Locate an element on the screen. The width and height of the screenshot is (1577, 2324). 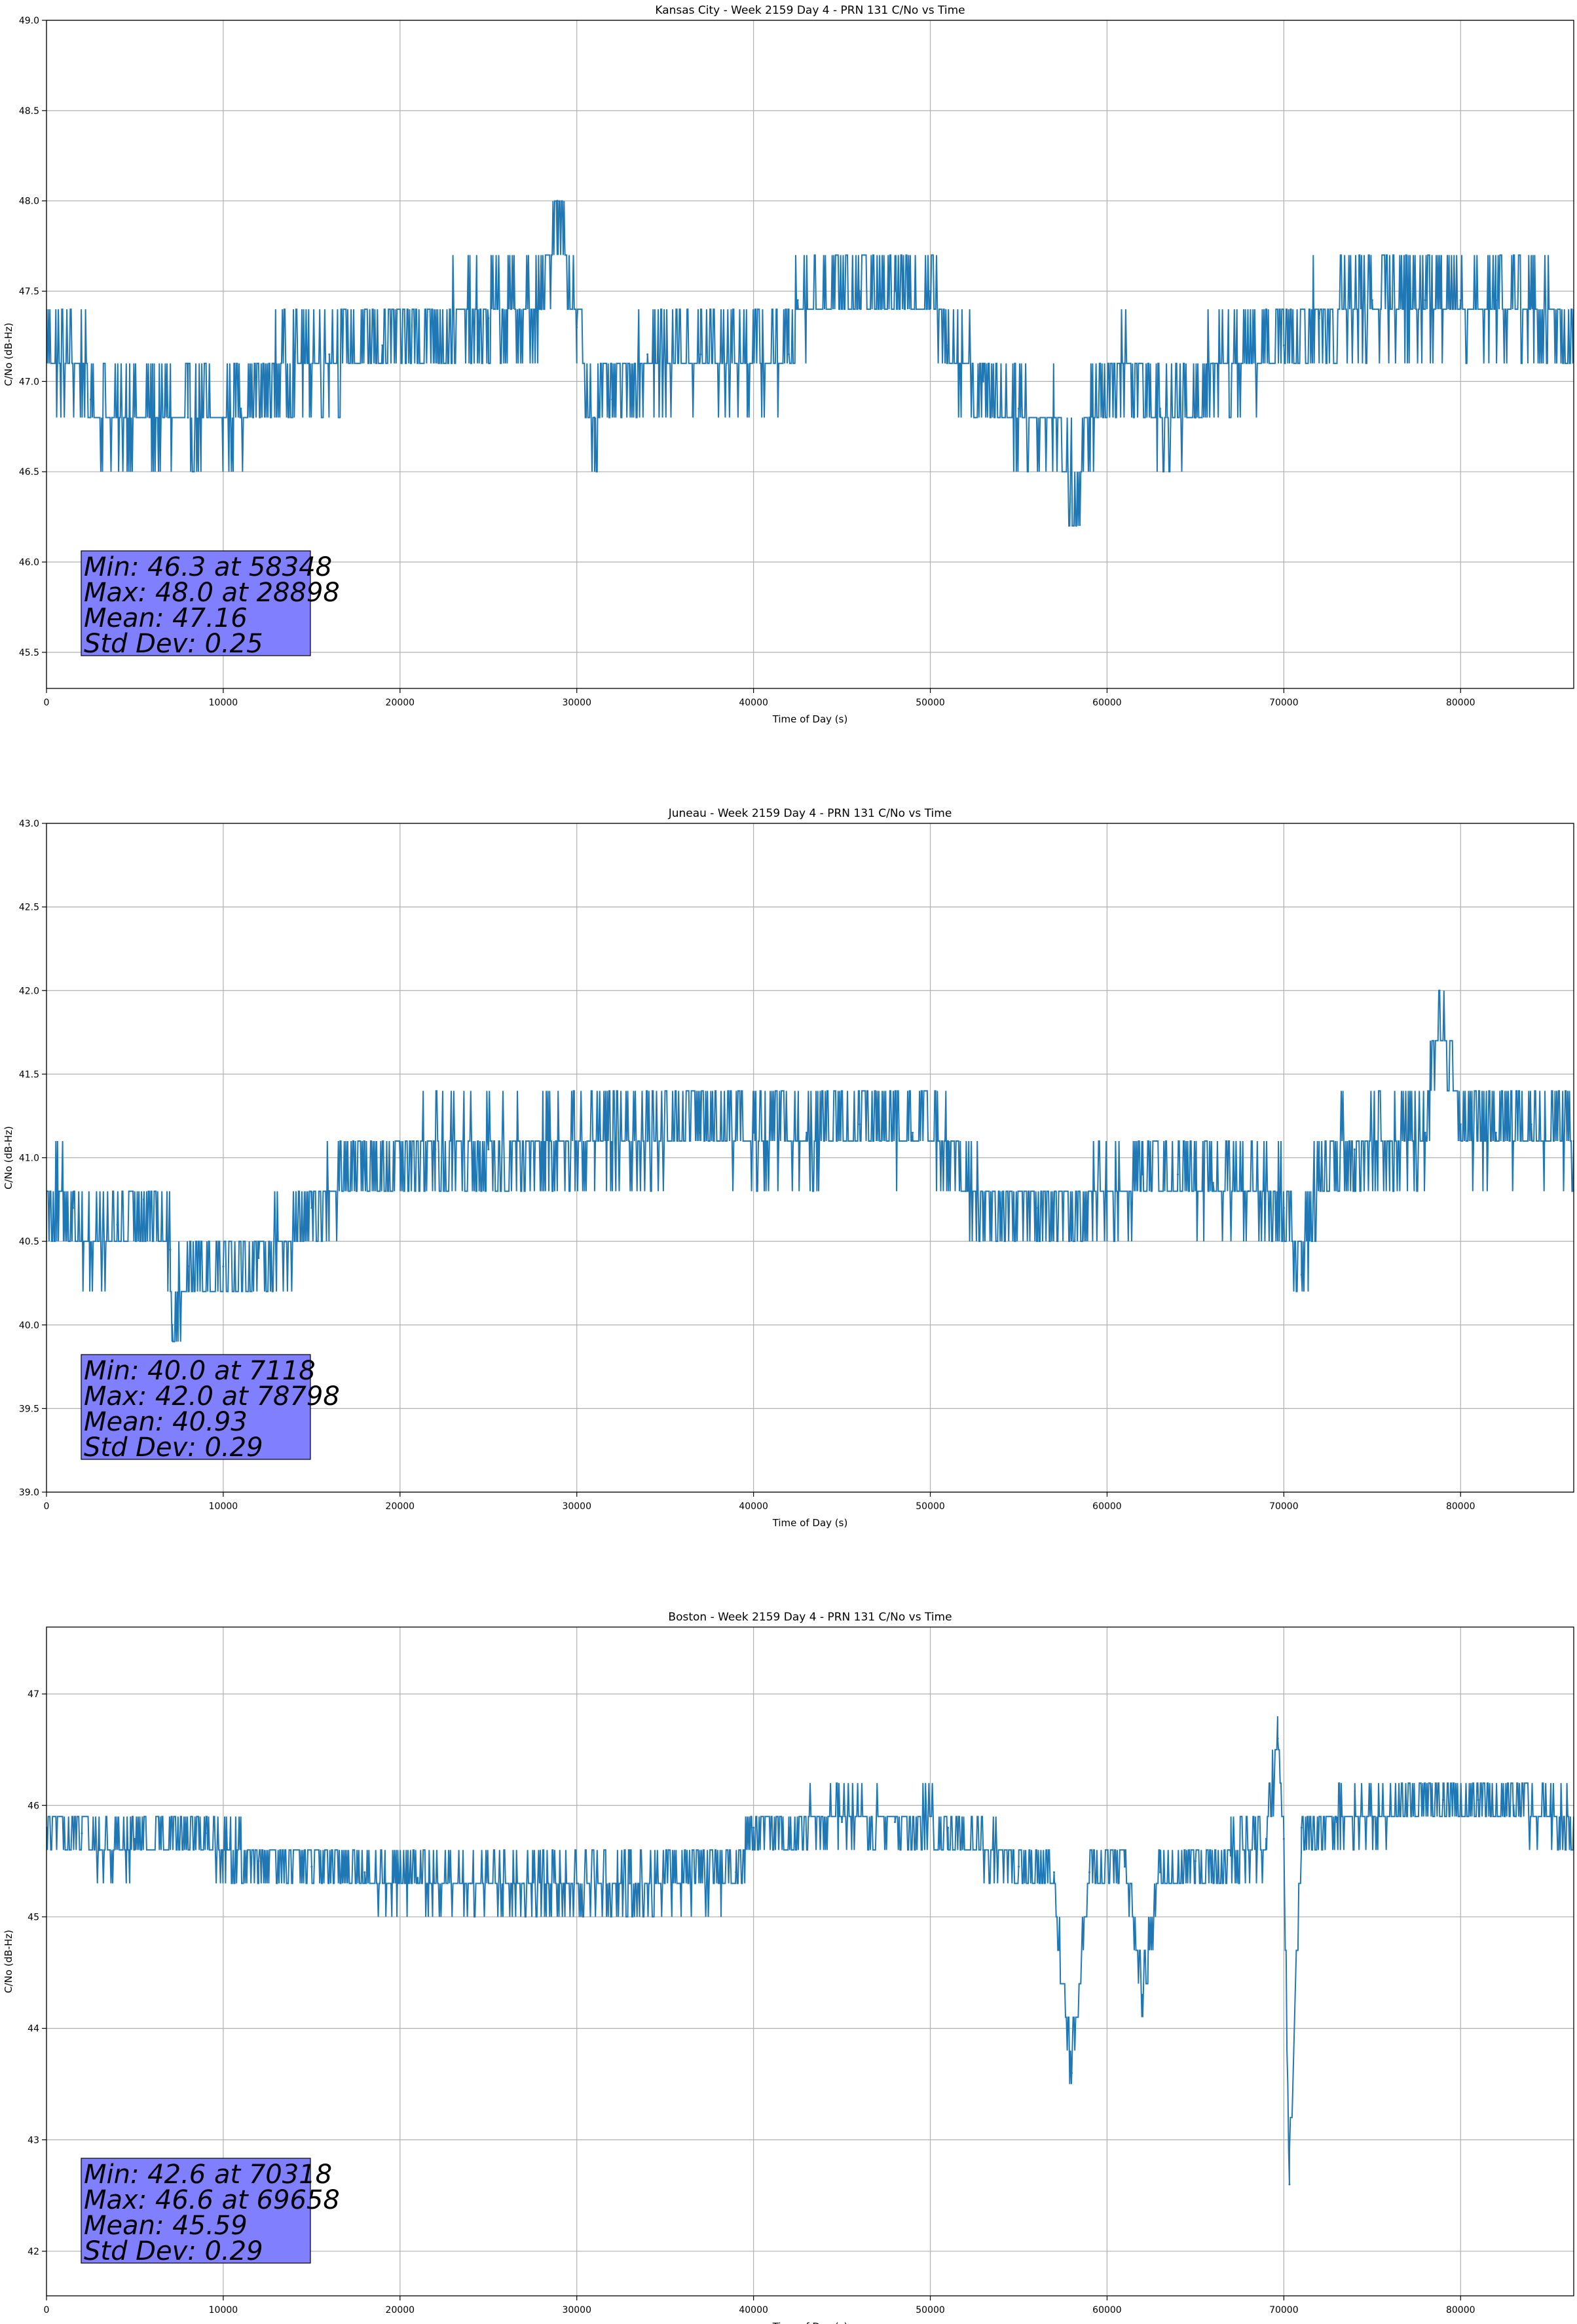
stats-line: Min: 46.3 at 58348 is located at coordinates (208, 567).